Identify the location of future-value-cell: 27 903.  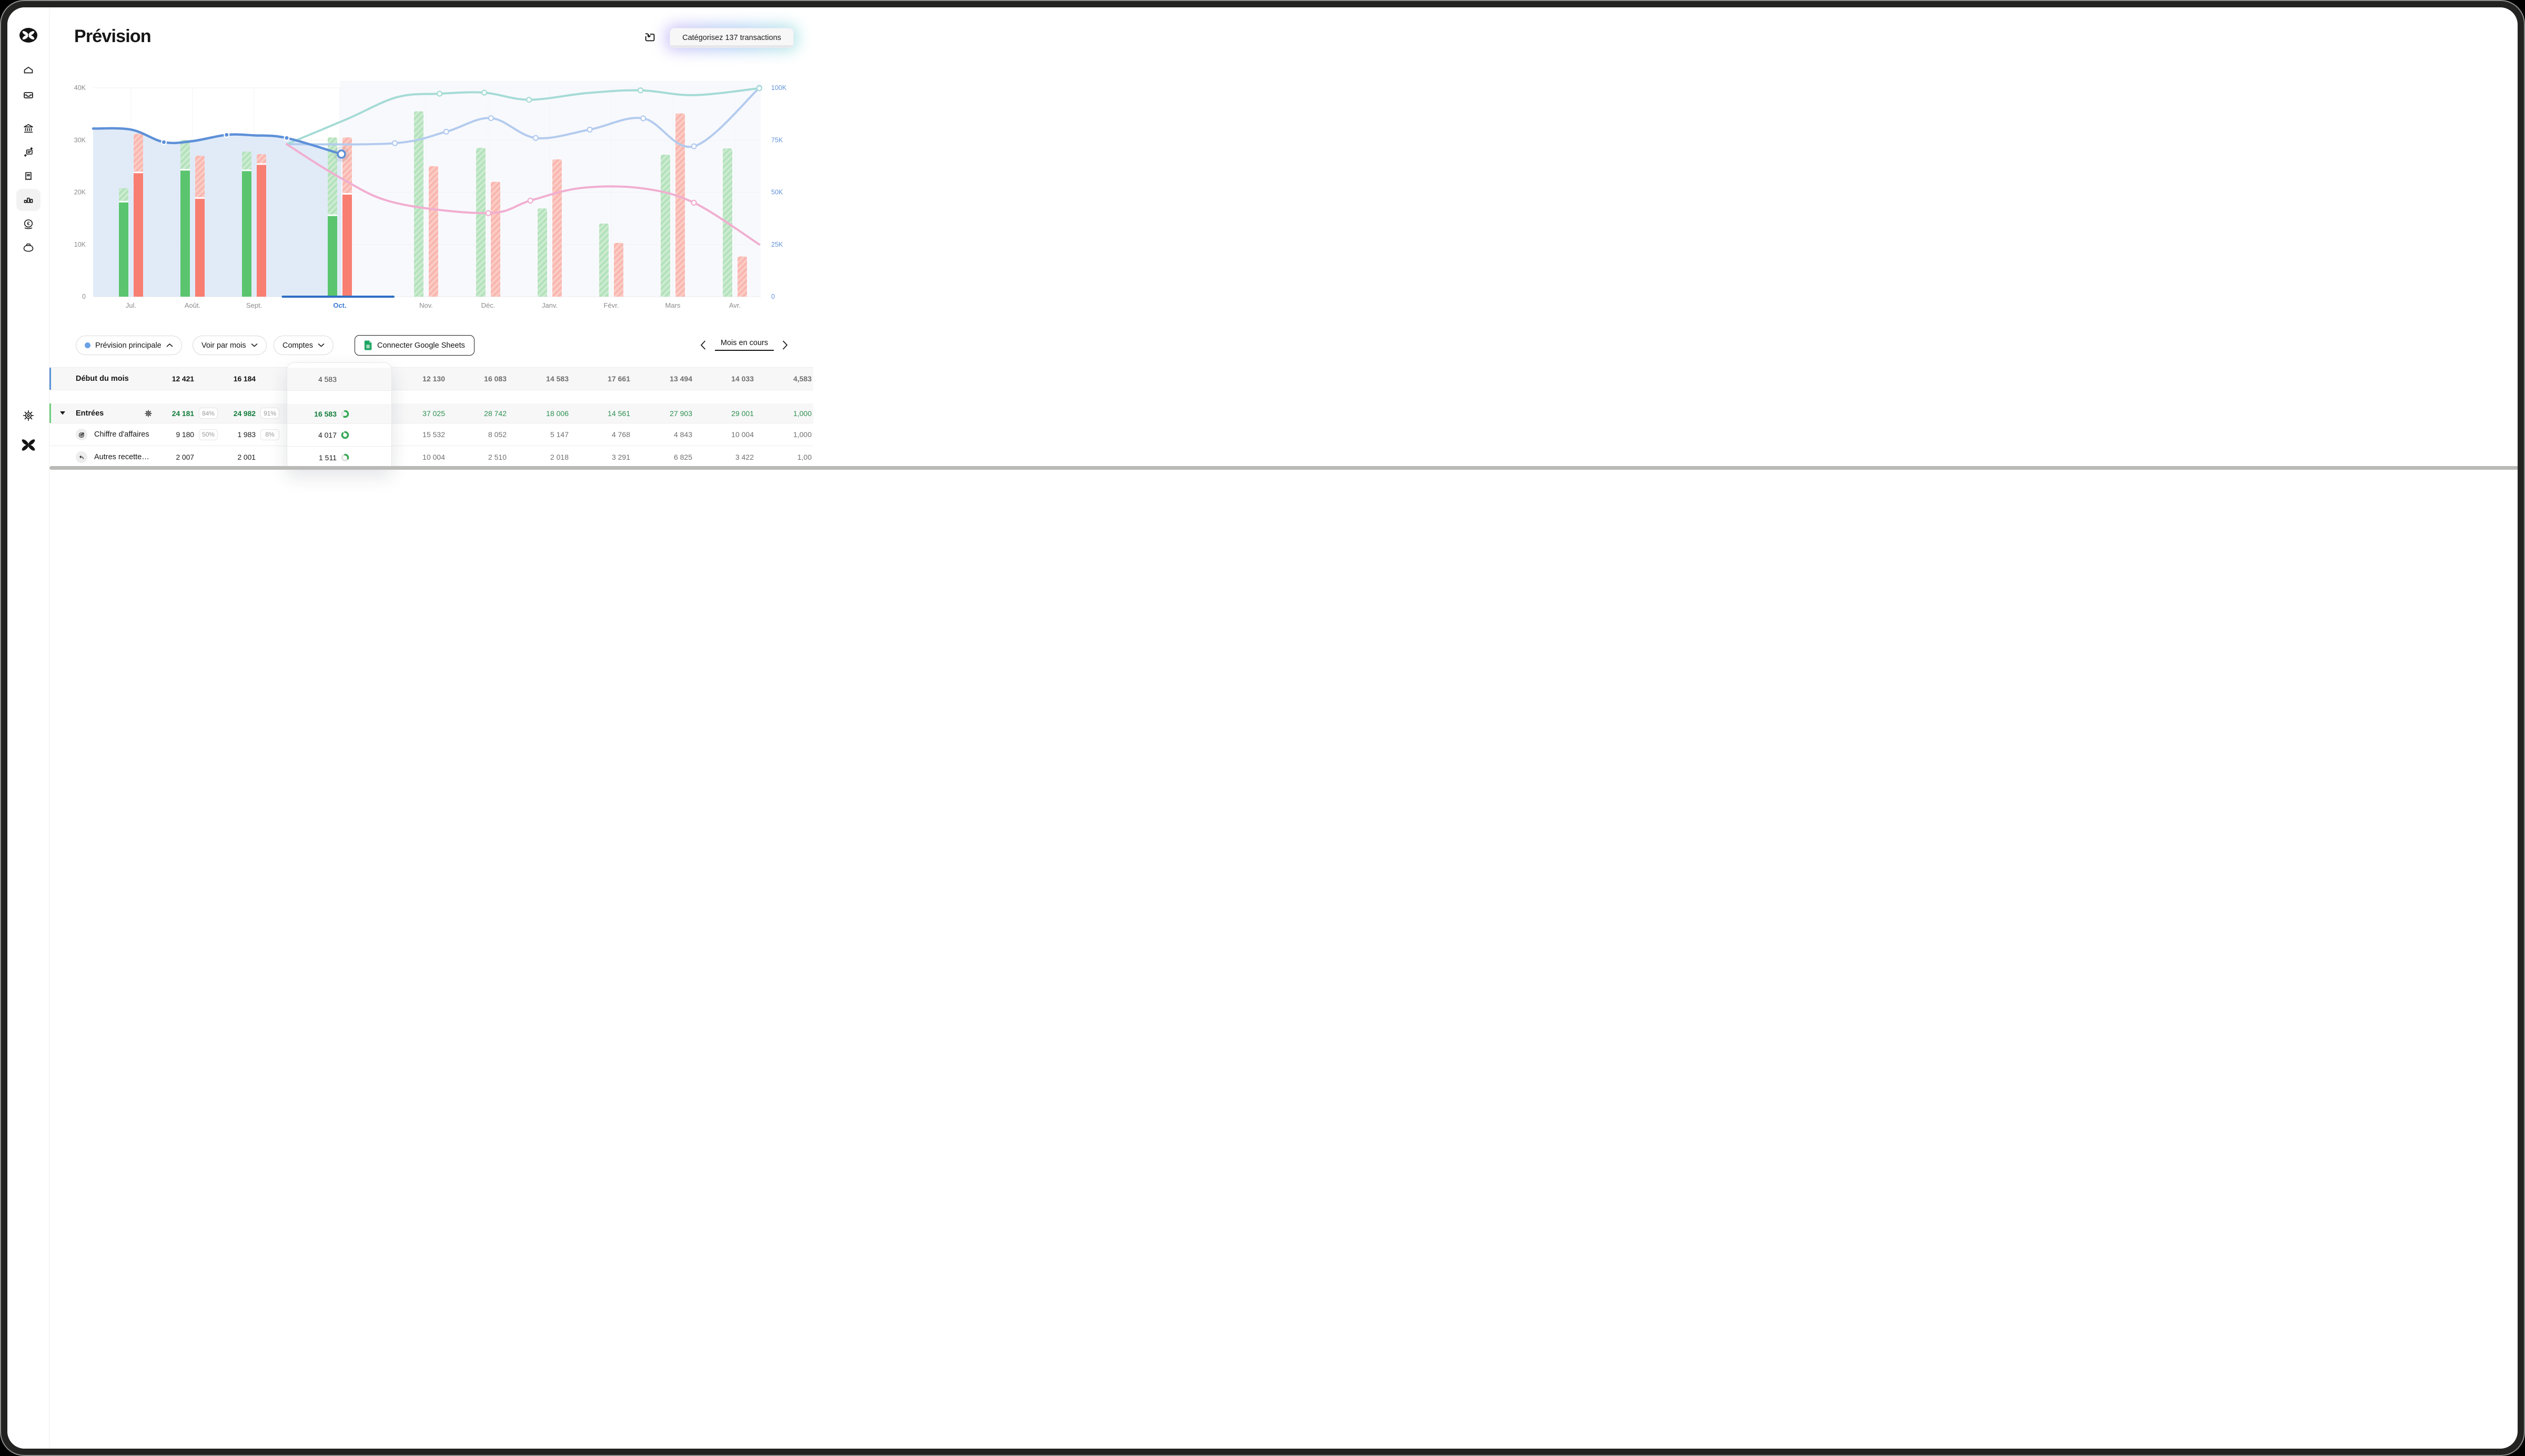
(670, 413).